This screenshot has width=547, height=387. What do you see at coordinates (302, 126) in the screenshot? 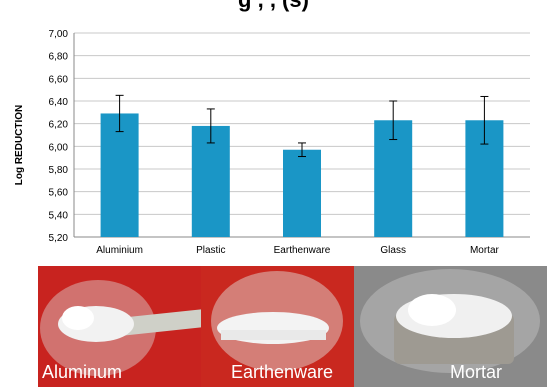
I see `error-bars` at bounding box center [302, 126].